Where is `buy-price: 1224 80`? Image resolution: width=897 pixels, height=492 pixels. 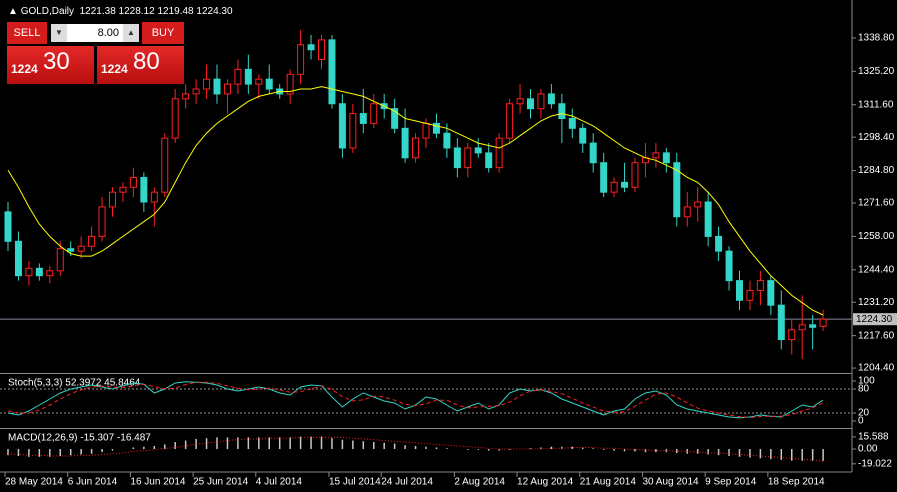
buy-price: 1224 80 is located at coordinates (140, 65).